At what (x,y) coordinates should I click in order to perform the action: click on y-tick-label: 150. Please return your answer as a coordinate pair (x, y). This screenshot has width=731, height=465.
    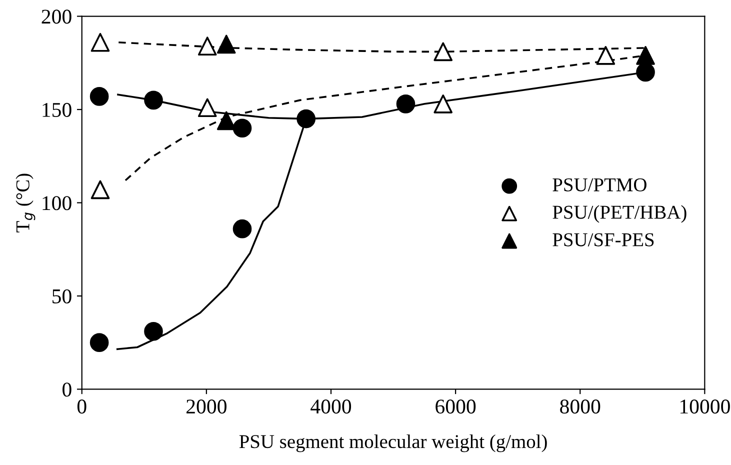
    Looking at the image, I should click on (57, 109).